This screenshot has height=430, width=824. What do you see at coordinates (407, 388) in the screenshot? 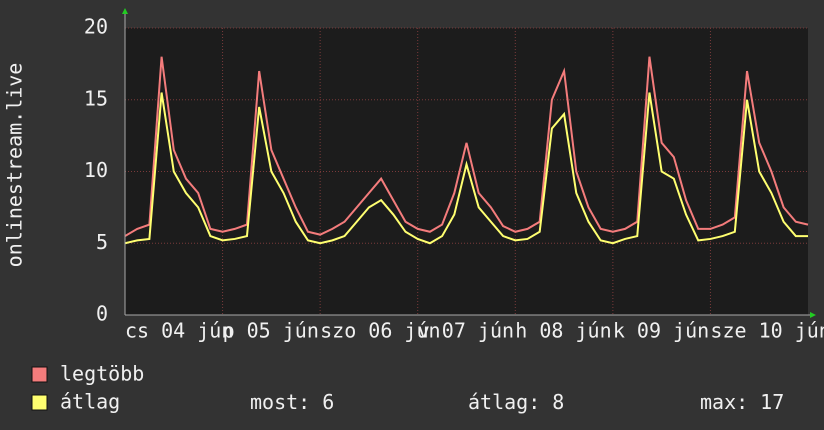
I see `legend: legtöbb átlag most: 6 átlag: 8 max: 17` at bounding box center [407, 388].